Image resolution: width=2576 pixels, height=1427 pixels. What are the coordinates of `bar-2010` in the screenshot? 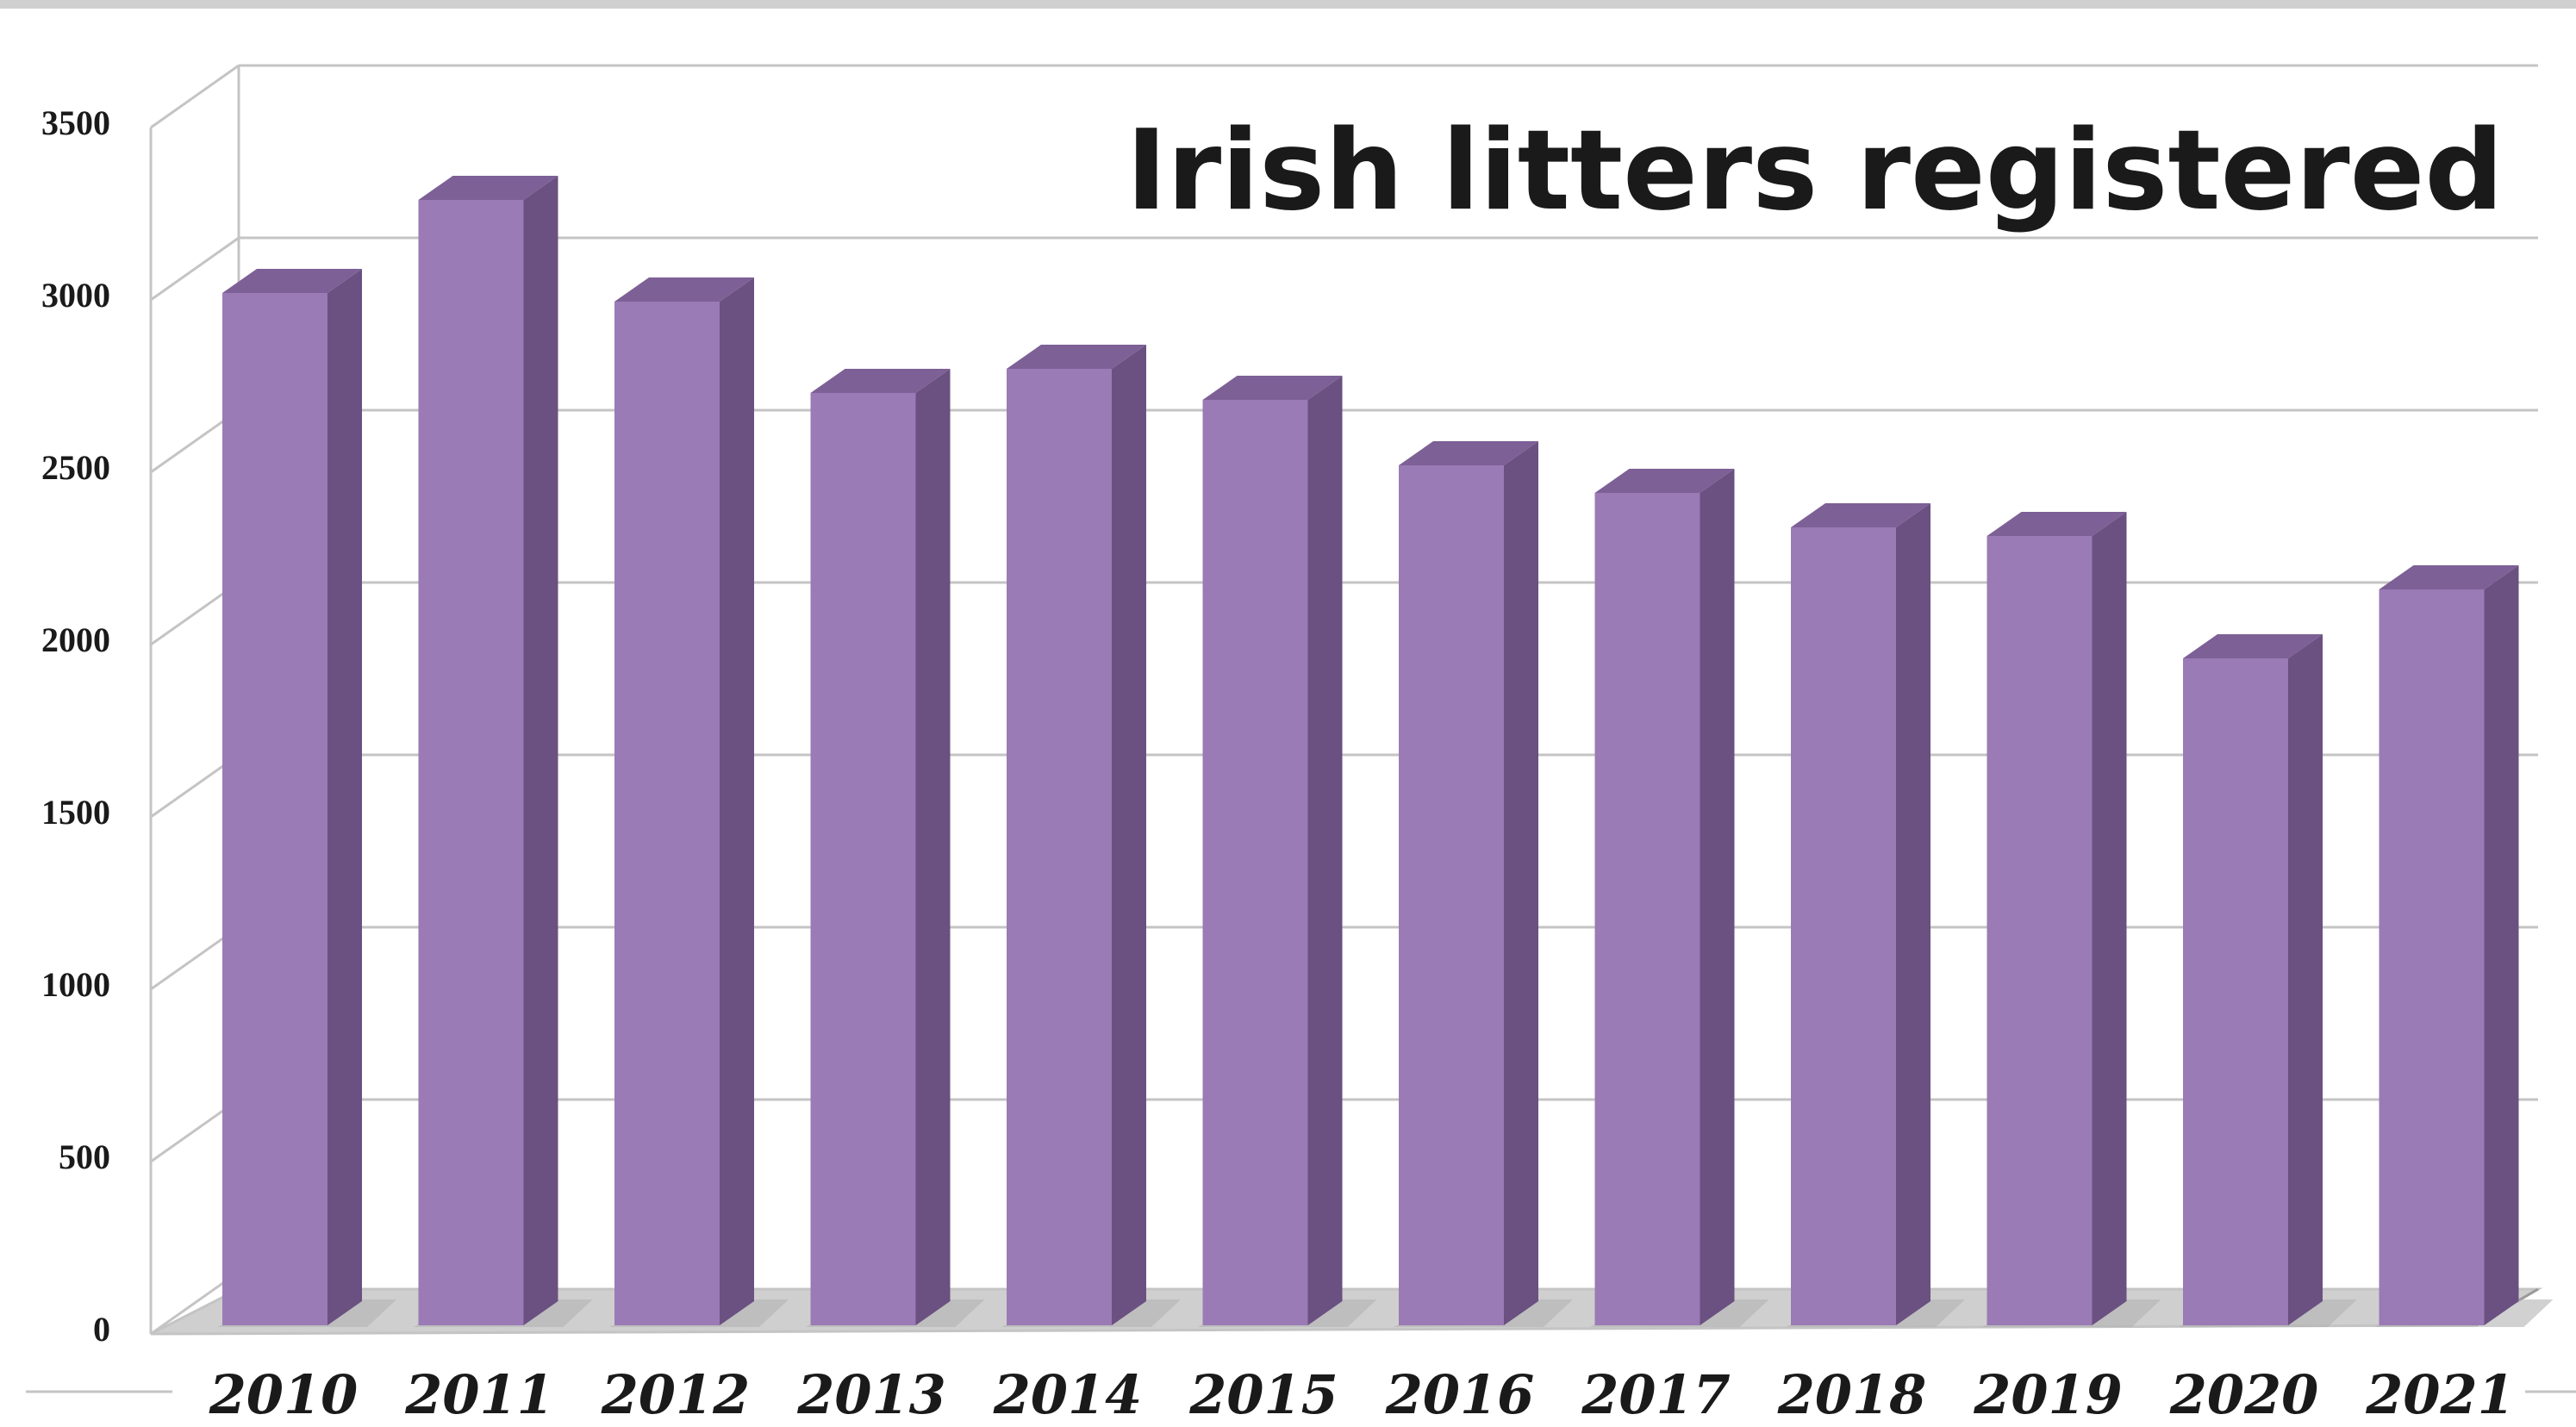 It's located at (306, 798).